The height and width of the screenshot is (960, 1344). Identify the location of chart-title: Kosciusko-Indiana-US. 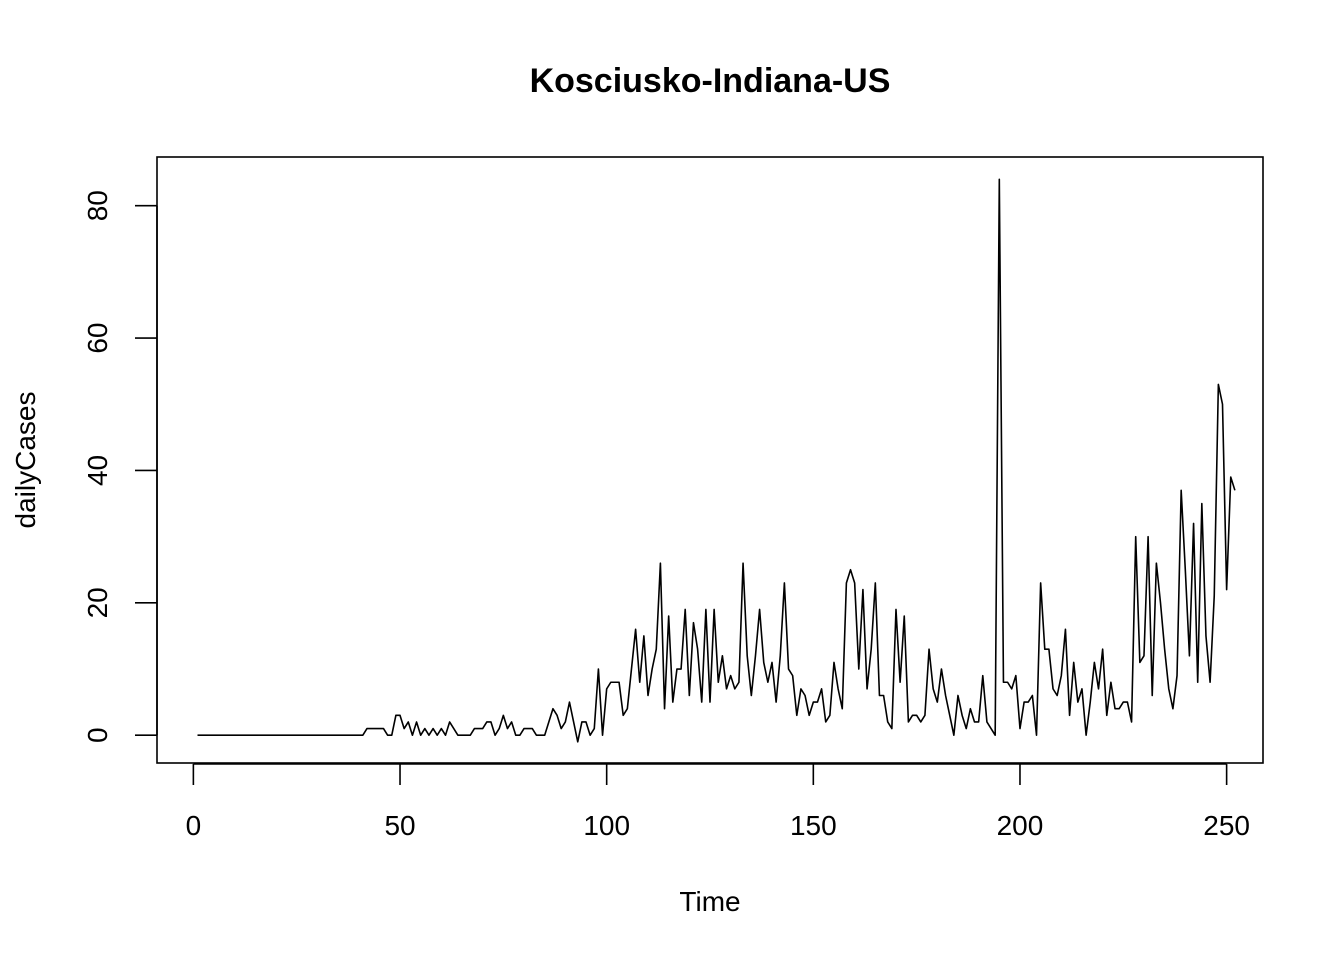
(710, 81).